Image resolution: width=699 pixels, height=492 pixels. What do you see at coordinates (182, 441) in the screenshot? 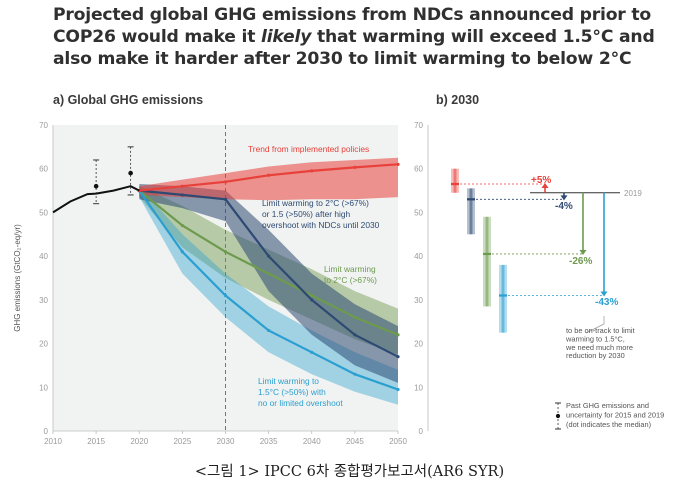
I see `panel-a-x-tick-2025: 2025` at bounding box center [182, 441].